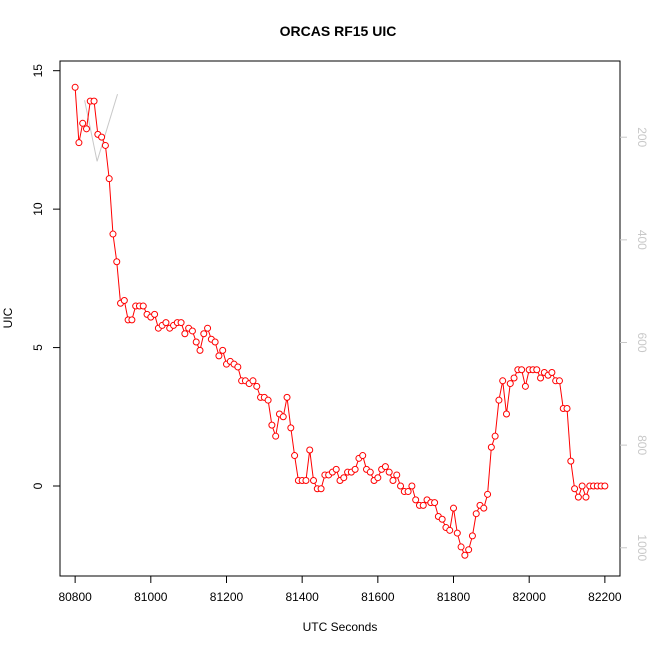  Describe the element at coordinates (454, 597) in the screenshot. I see `x-tick-label: 81800` at that location.